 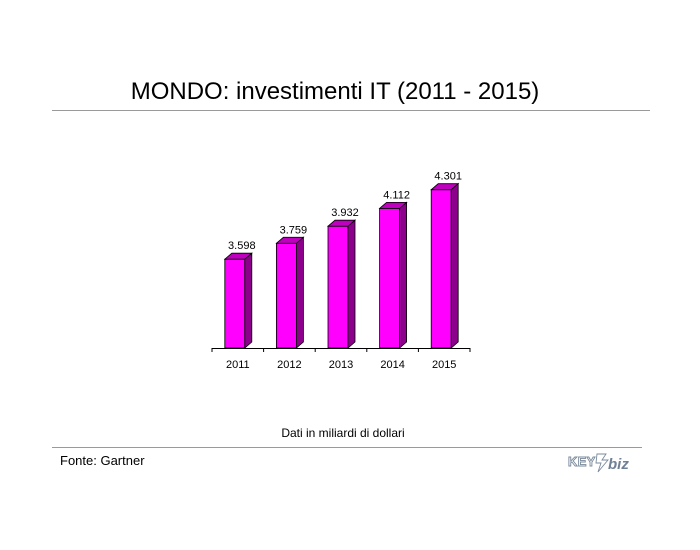 What do you see at coordinates (396, 195) in the screenshot?
I see `data-label: 4.112` at bounding box center [396, 195].